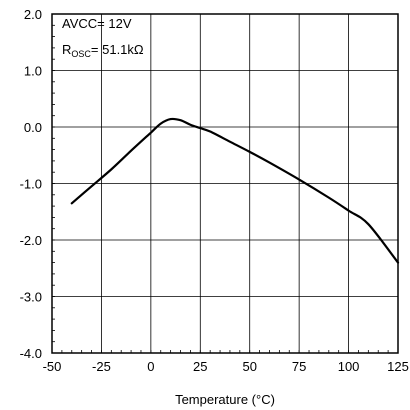 This screenshot has width=410, height=410. What do you see at coordinates (349, 366) in the screenshot?
I see `x-tick-label: 100` at bounding box center [349, 366].